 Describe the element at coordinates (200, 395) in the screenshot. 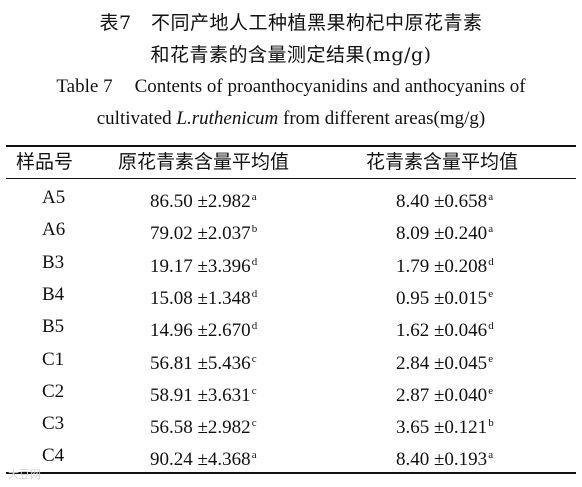

I see `proanthocyanidin-value: 58.91 ±3.631` at that location.